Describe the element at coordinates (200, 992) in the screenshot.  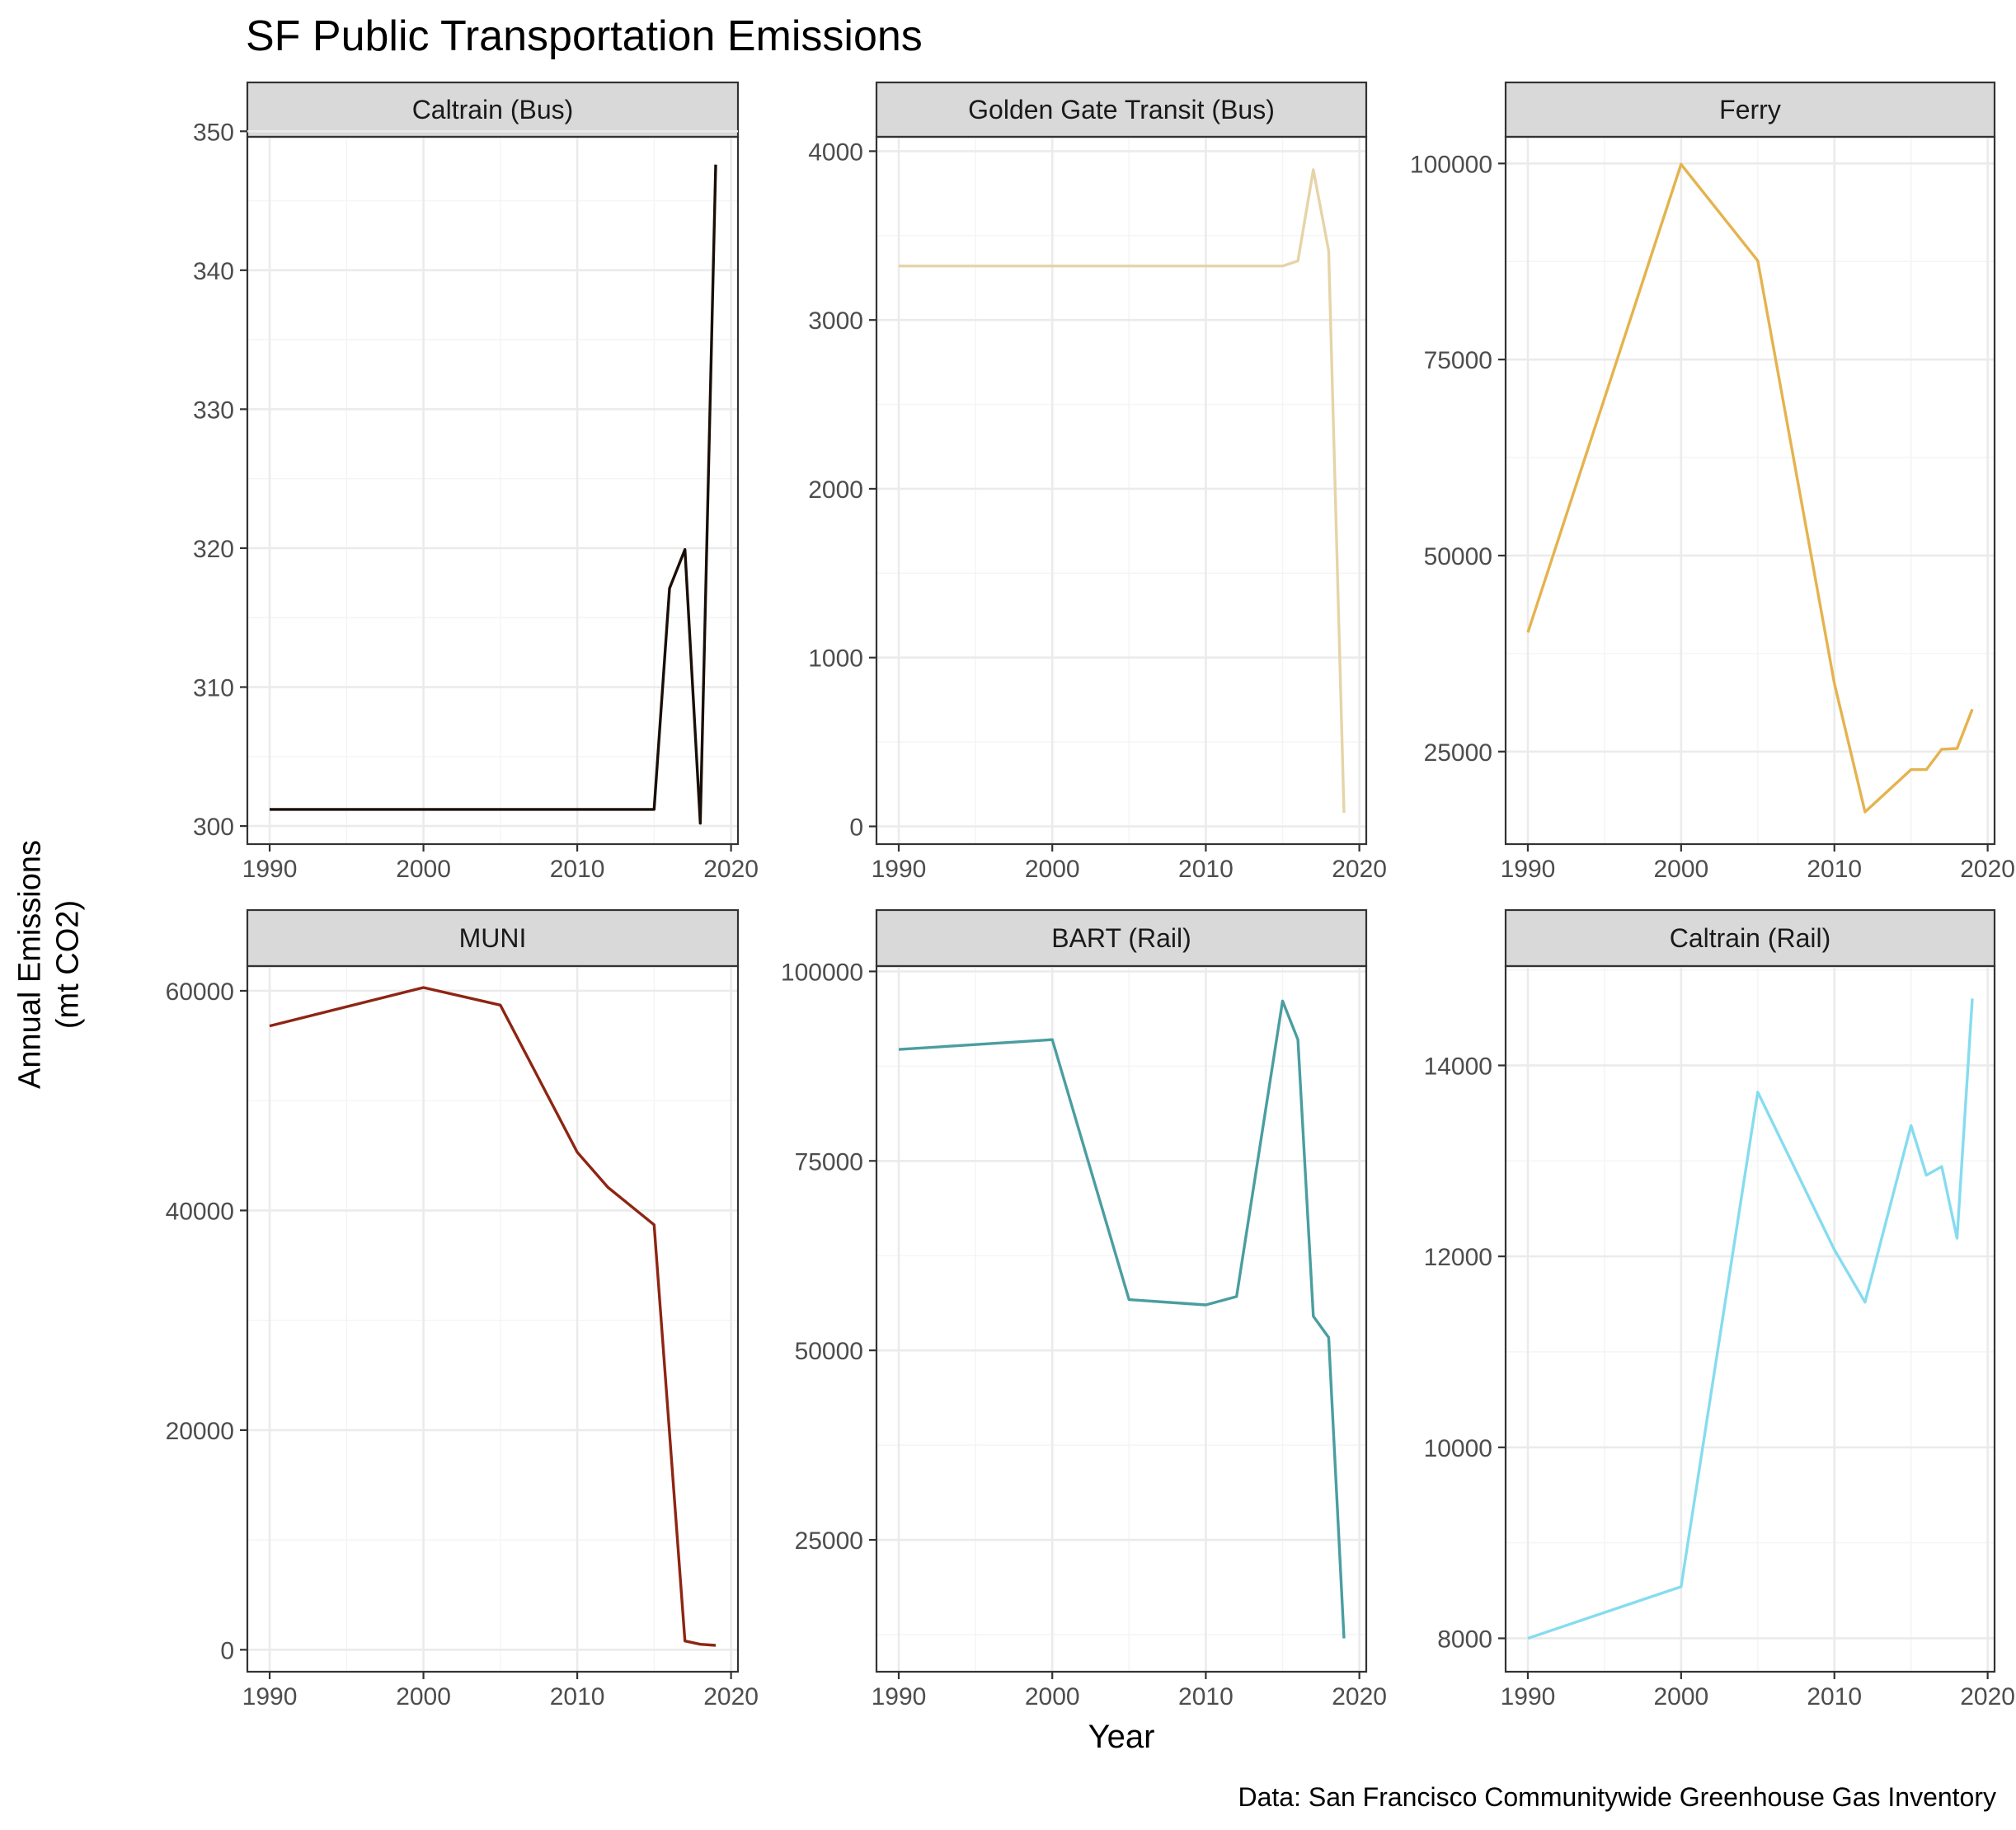
I see `y-tick-label: 60000` at that location.